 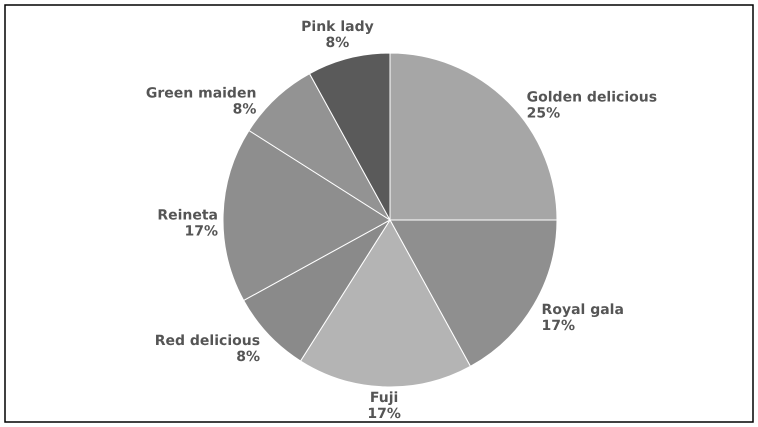 What do you see at coordinates (201, 93) in the screenshot?
I see `slice-label: Green maiden` at bounding box center [201, 93].